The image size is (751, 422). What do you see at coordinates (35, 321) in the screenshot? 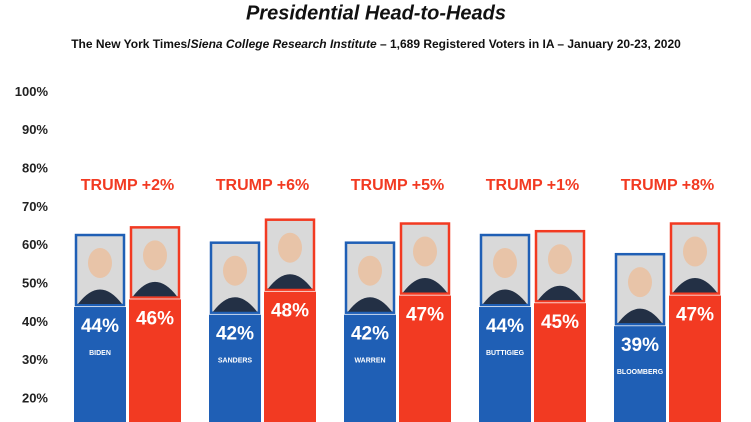
I see `y-tick-label: 40%` at bounding box center [35, 321].